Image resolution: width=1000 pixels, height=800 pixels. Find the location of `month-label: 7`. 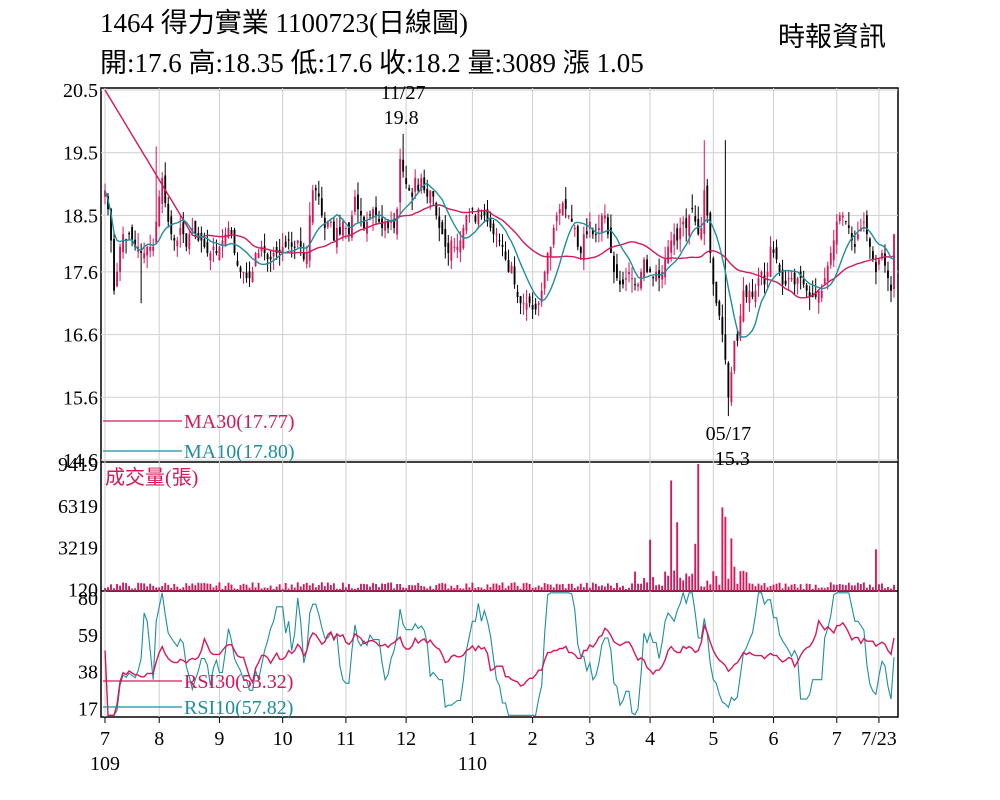

month-label: 7 is located at coordinates (837, 739).